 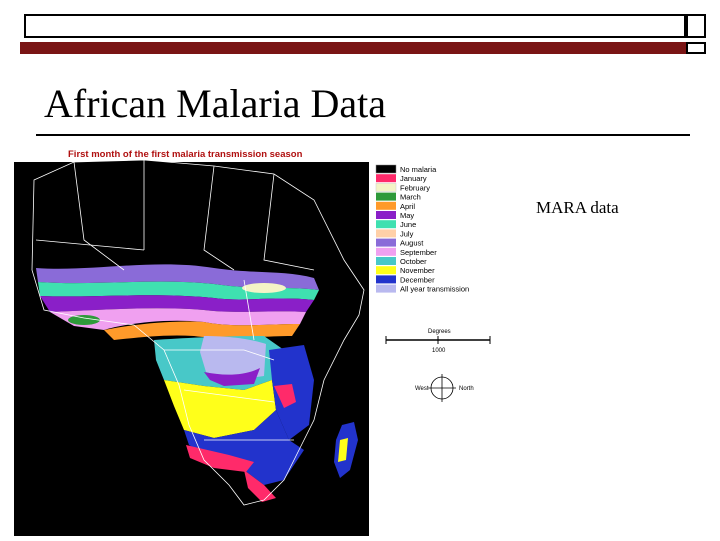 What do you see at coordinates (412, 243) in the screenshot?
I see `legend-label: August` at bounding box center [412, 243].